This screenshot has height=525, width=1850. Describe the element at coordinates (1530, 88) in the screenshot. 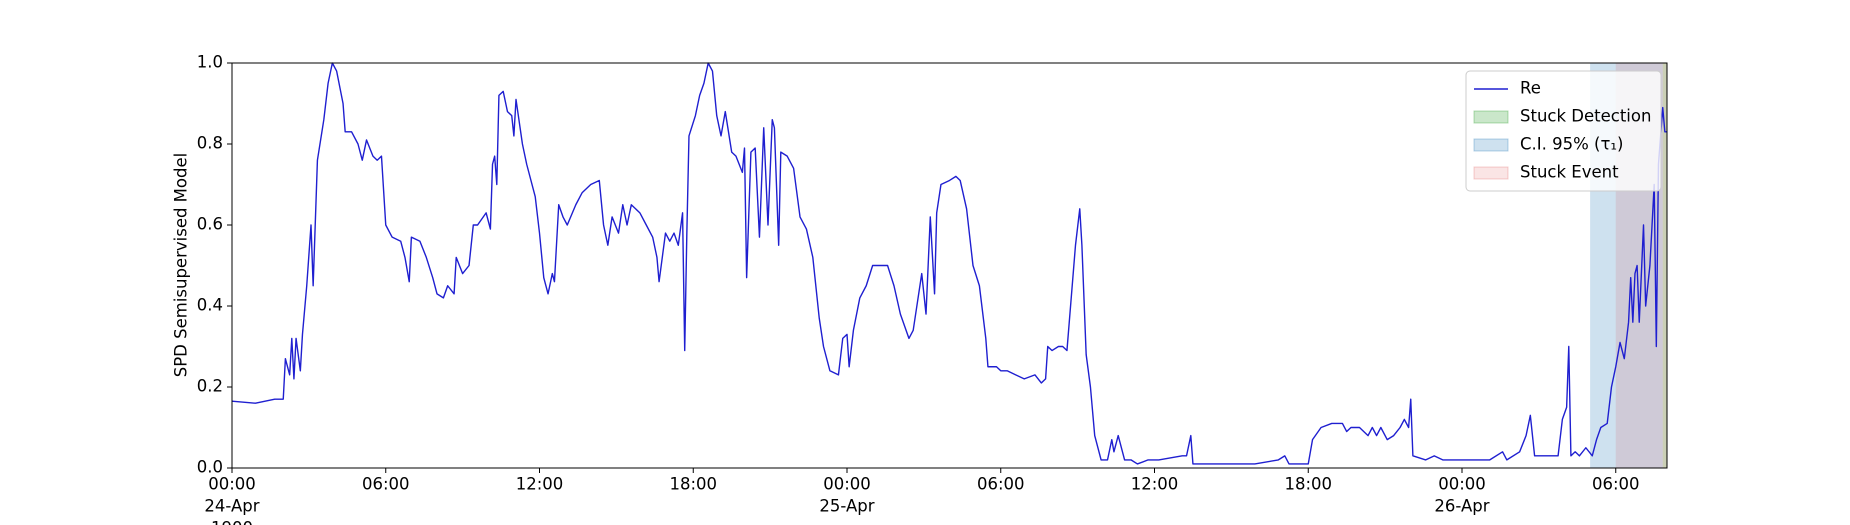

I see `legend-label: Re` at that location.